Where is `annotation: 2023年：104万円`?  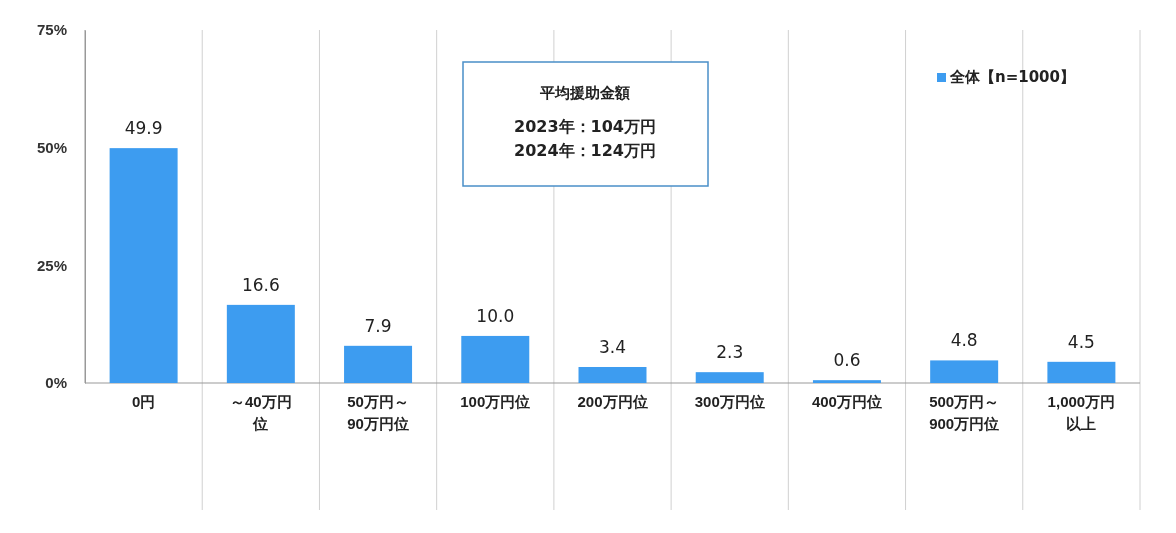
annotation: 2023年：104万円 is located at coordinates (585, 126).